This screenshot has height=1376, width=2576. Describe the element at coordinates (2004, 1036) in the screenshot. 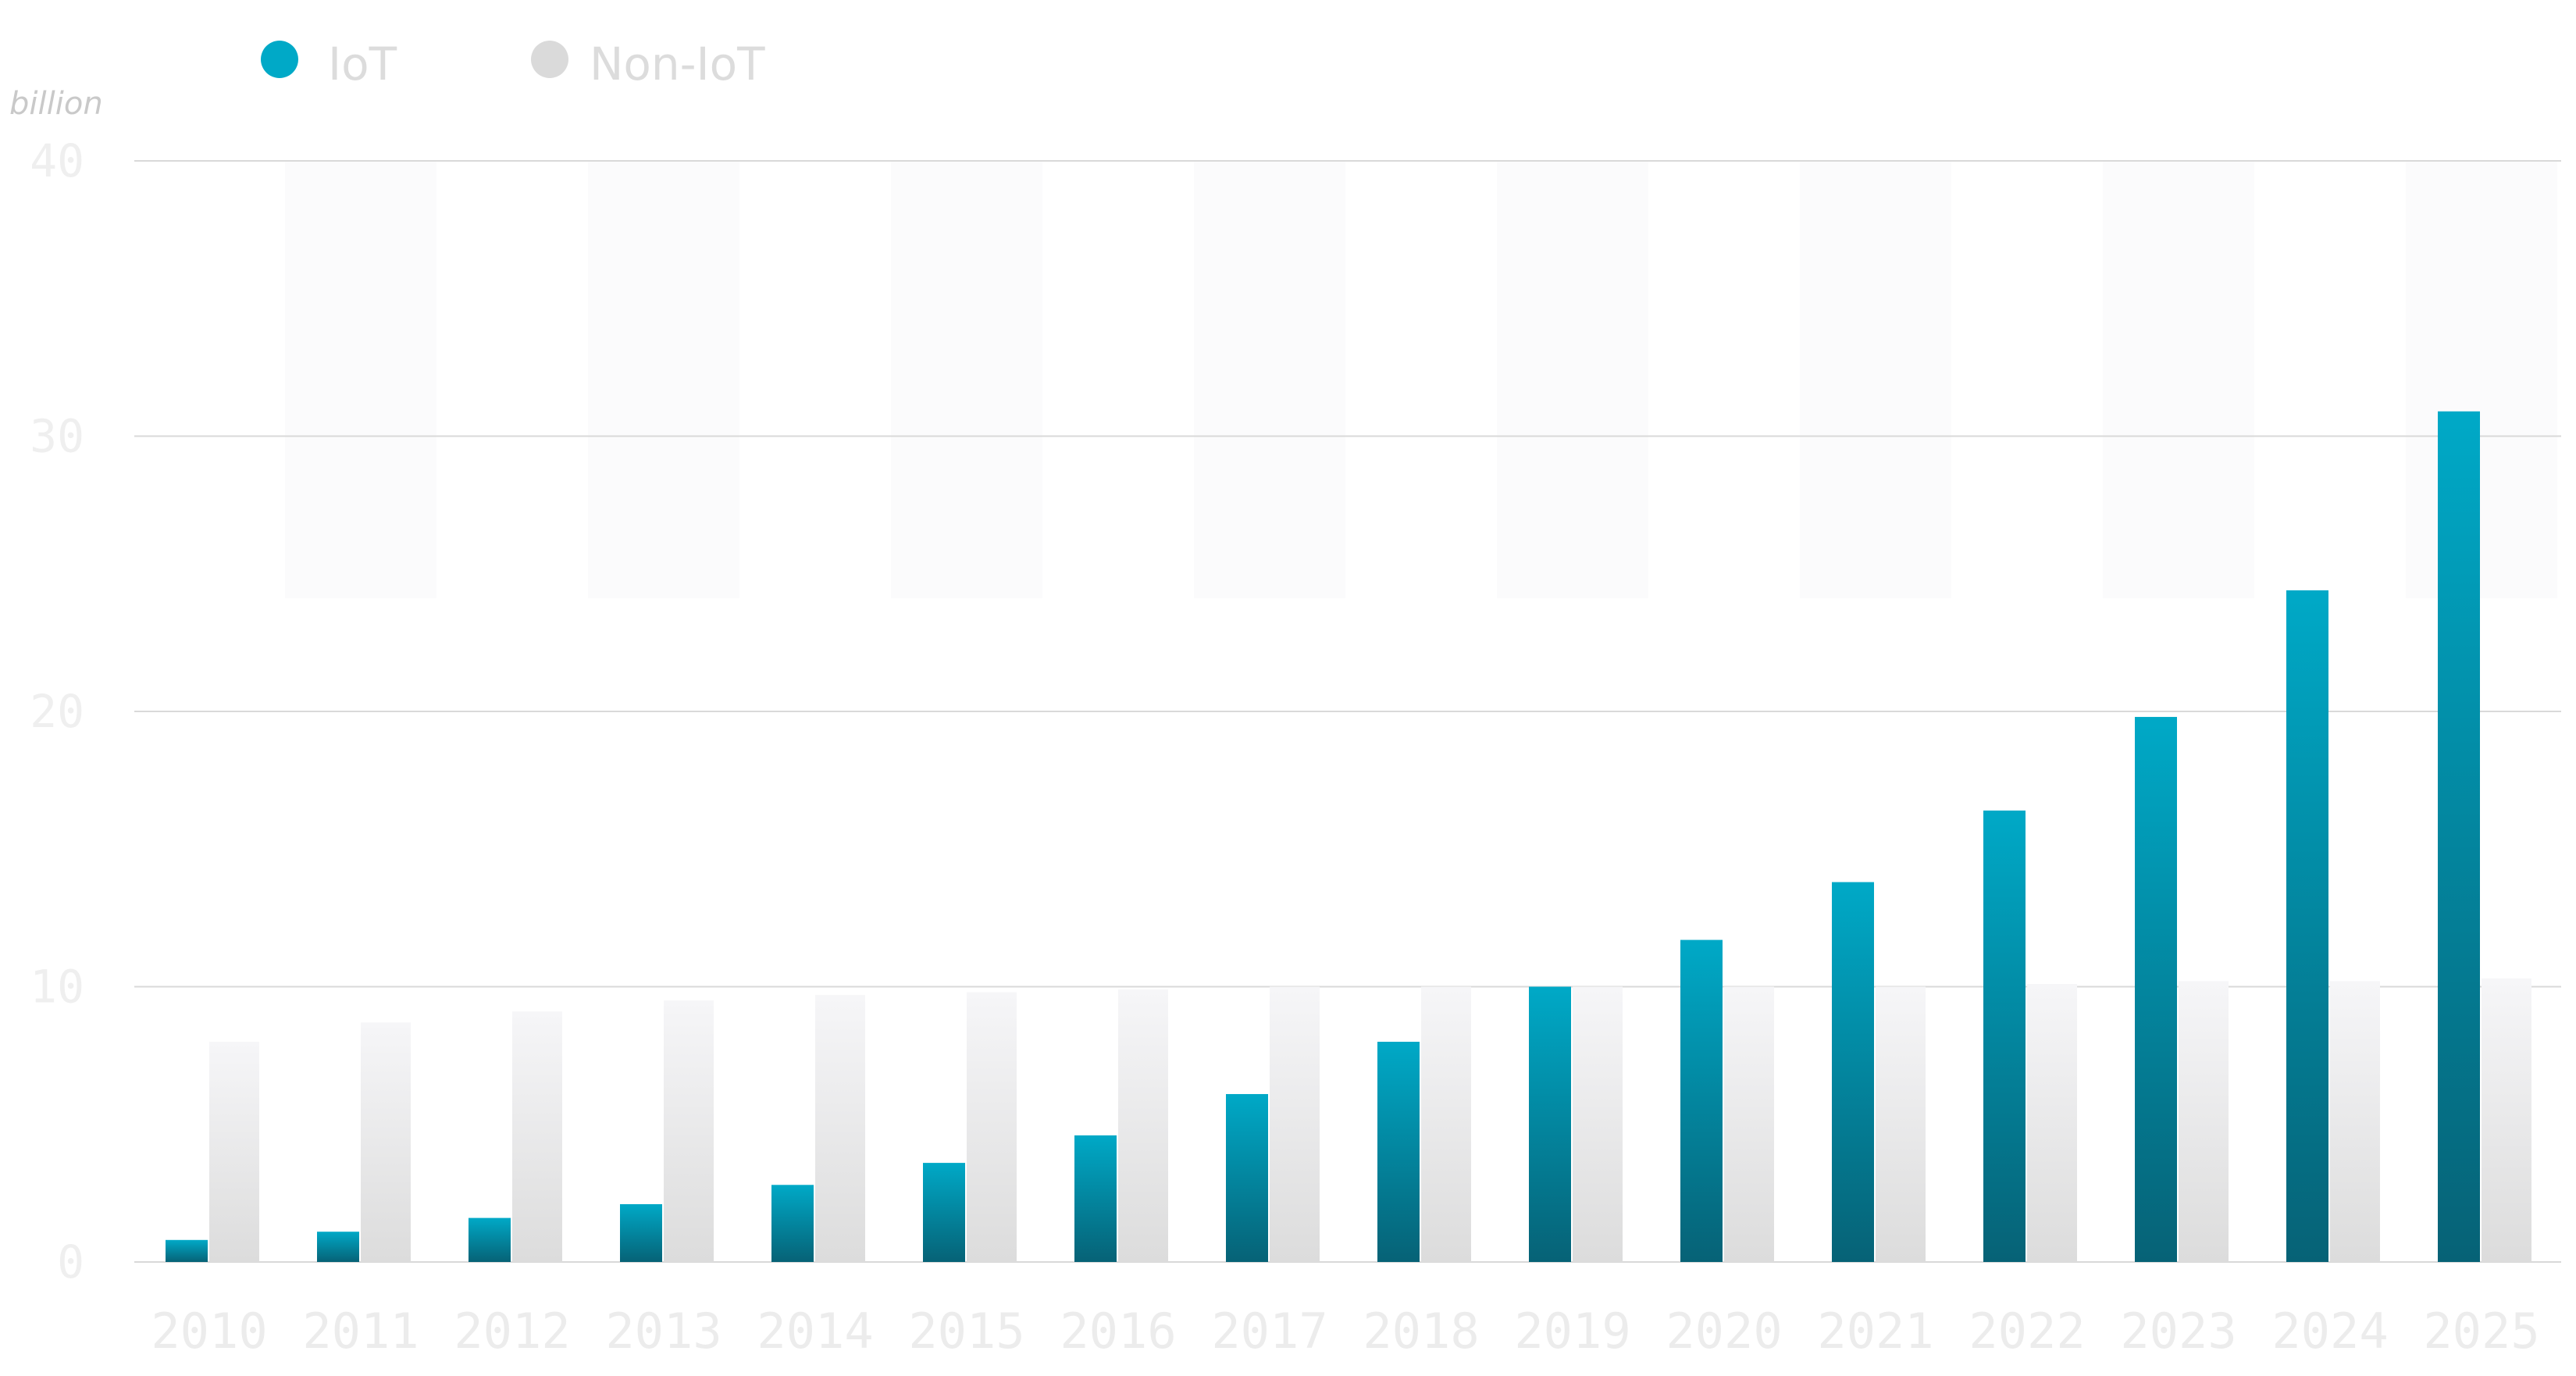

I see `bar-iot-2022` at that location.